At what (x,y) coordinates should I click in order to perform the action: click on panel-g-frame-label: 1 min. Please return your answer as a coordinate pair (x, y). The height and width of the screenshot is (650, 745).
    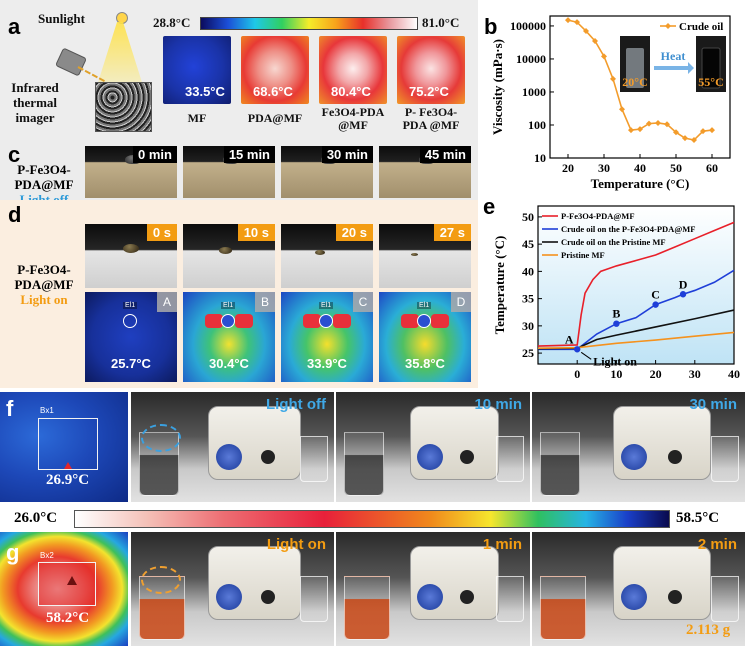
    Looking at the image, I should click on (502, 544).